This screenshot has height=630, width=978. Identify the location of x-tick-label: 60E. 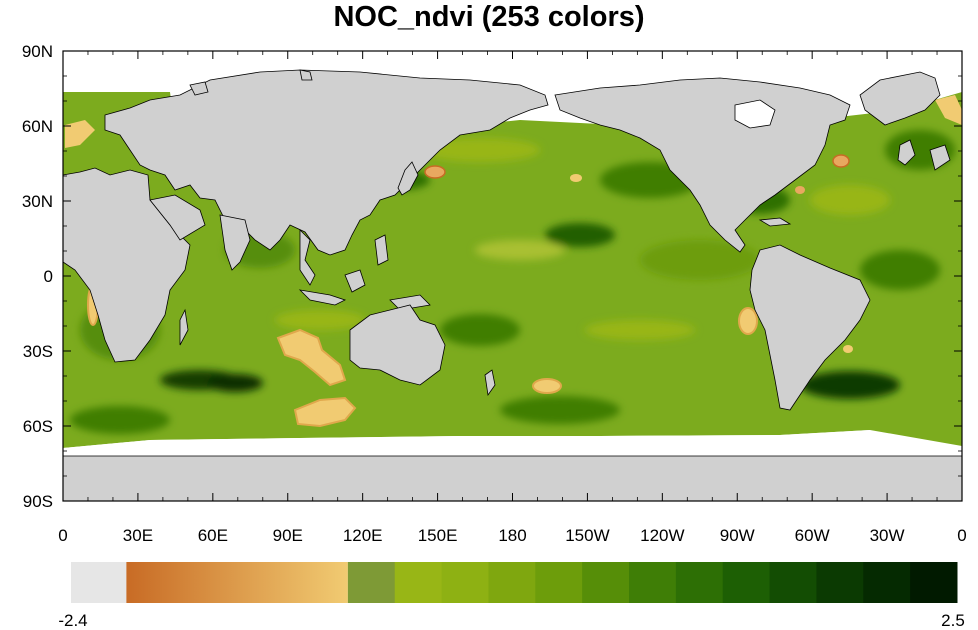
(213, 535).